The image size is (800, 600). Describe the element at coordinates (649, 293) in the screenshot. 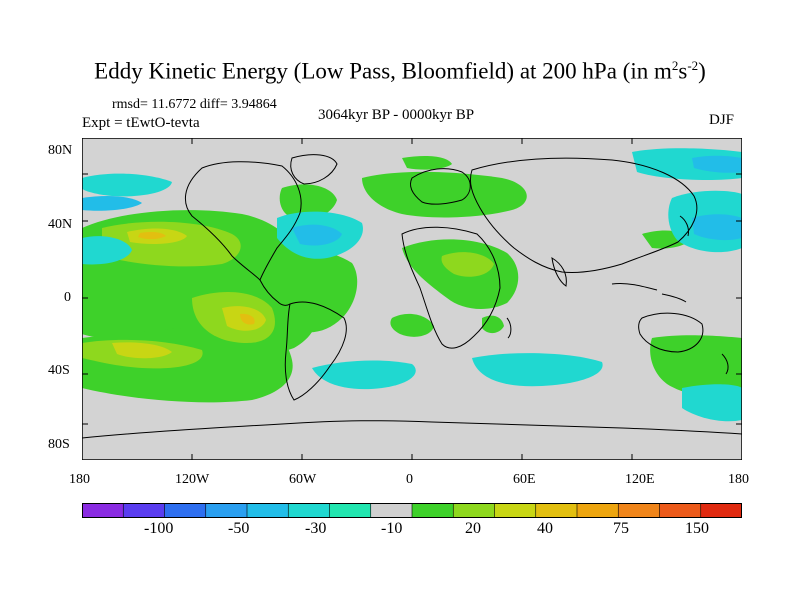

I see `coast-indonesia` at that location.